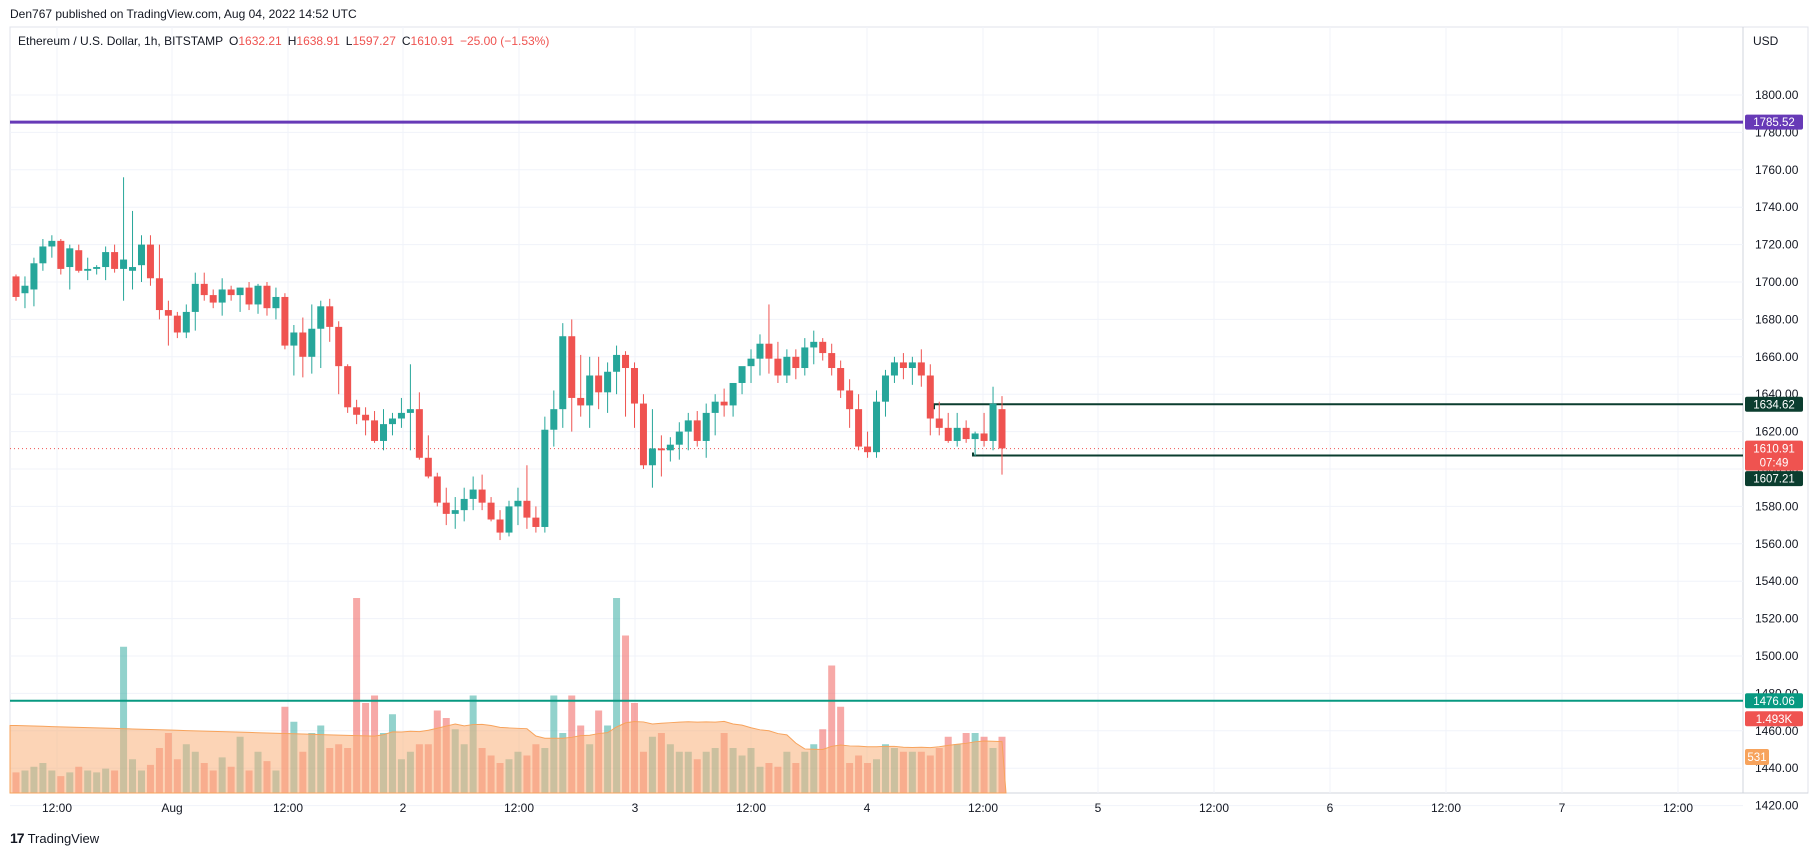 This screenshot has width=1818, height=857. What do you see at coordinates (1774, 701) in the screenshot?
I see `tag-support-bg` at bounding box center [1774, 701].